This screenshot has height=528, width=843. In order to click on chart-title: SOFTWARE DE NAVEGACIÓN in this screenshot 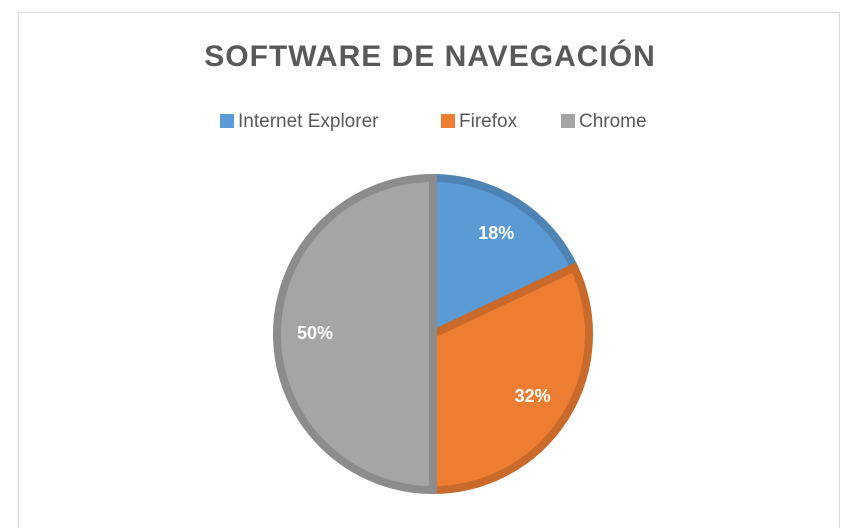, I will do `click(429, 56)`.